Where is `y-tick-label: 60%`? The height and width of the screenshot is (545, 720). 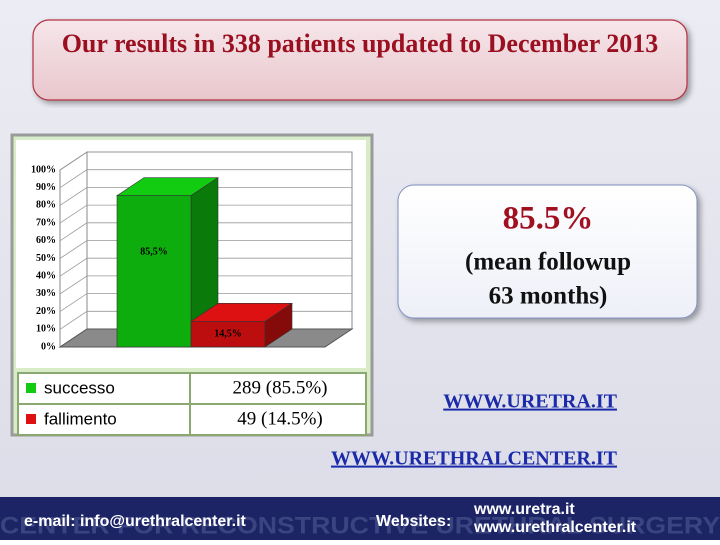 y-tick-label: 60% is located at coordinates (46, 240).